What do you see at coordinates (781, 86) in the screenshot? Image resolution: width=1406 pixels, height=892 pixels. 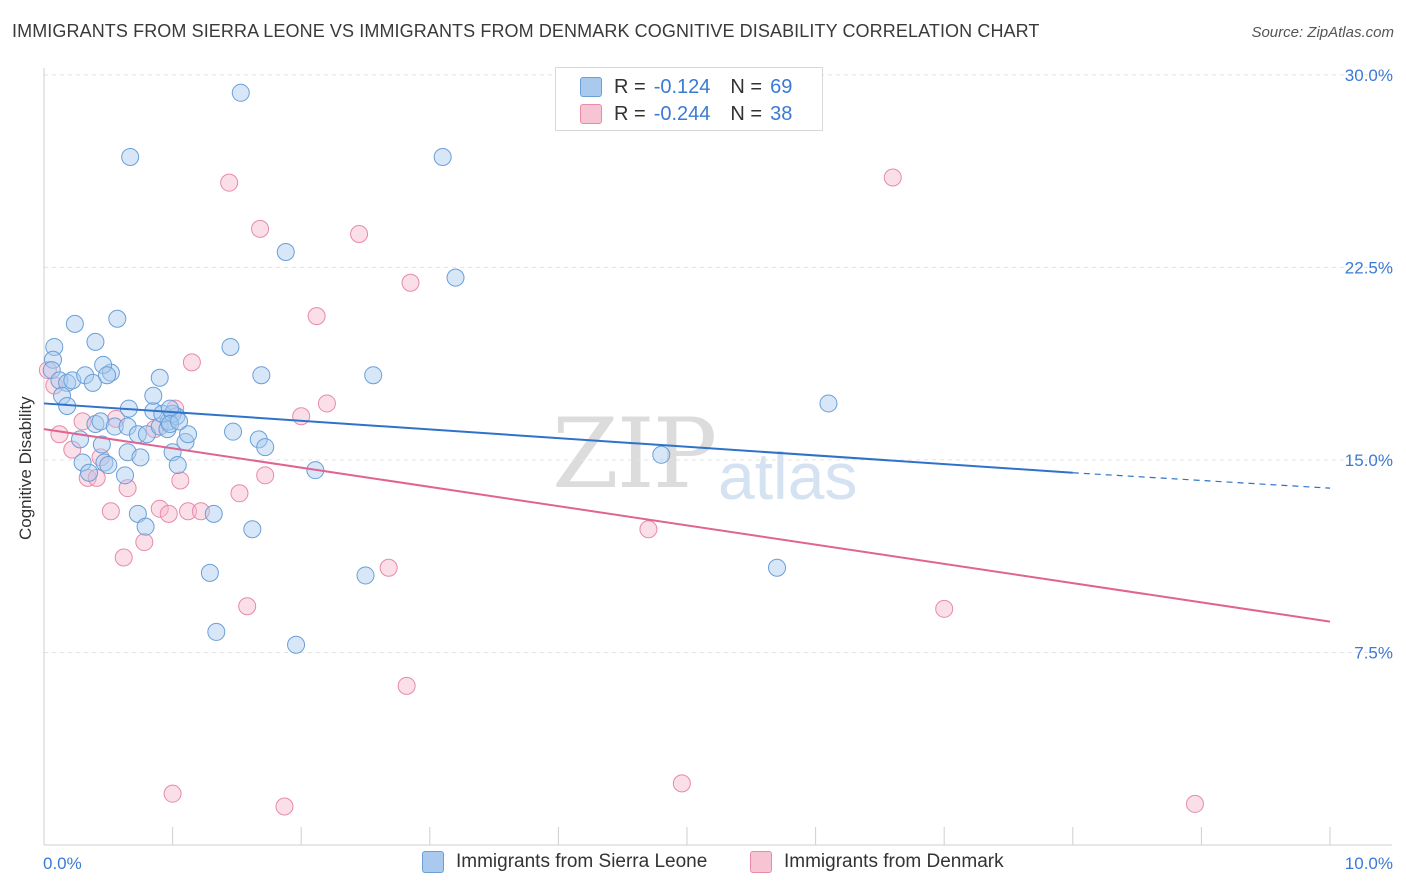 I see `legend-n-value: 69` at bounding box center [781, 86].